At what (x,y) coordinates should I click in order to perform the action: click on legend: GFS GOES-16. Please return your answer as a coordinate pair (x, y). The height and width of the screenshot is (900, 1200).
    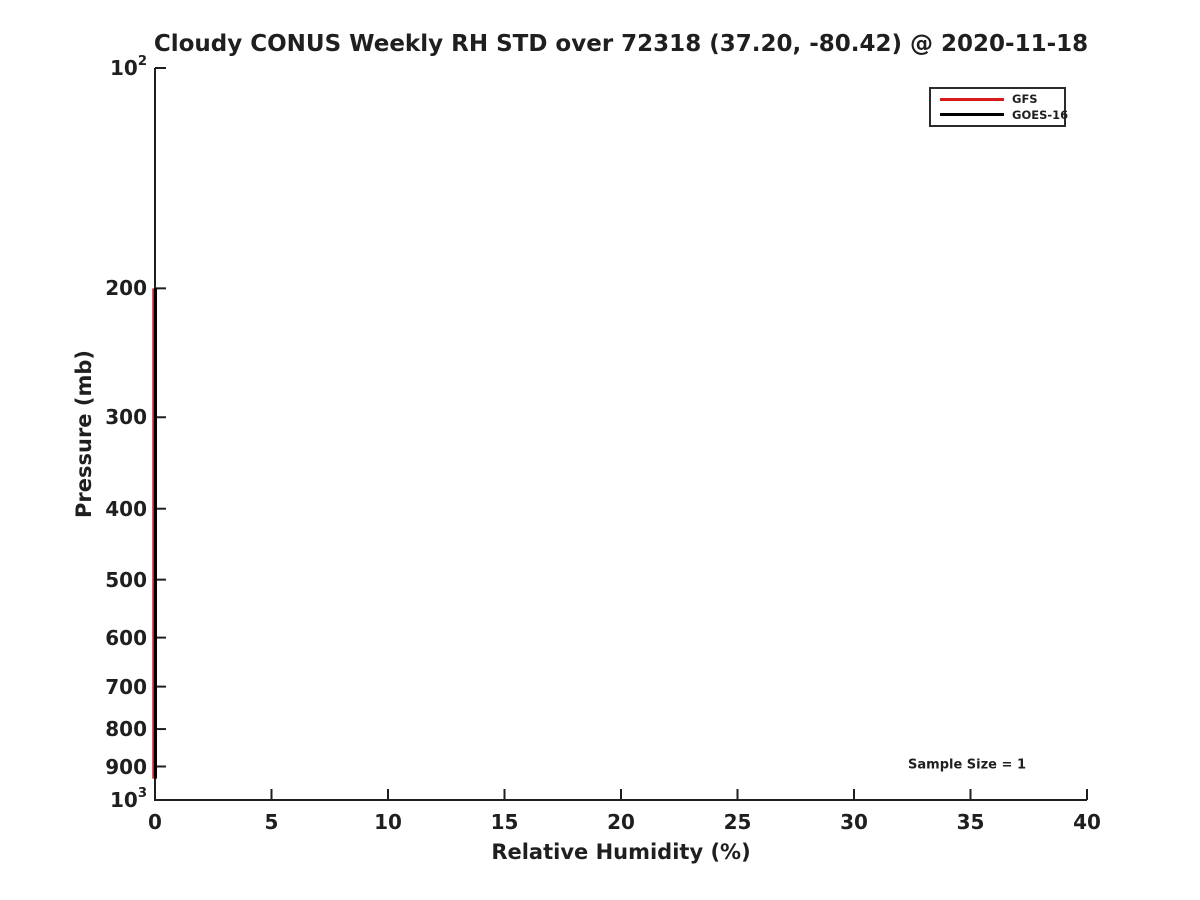
    Looking at the image, I should click on (998, 107).